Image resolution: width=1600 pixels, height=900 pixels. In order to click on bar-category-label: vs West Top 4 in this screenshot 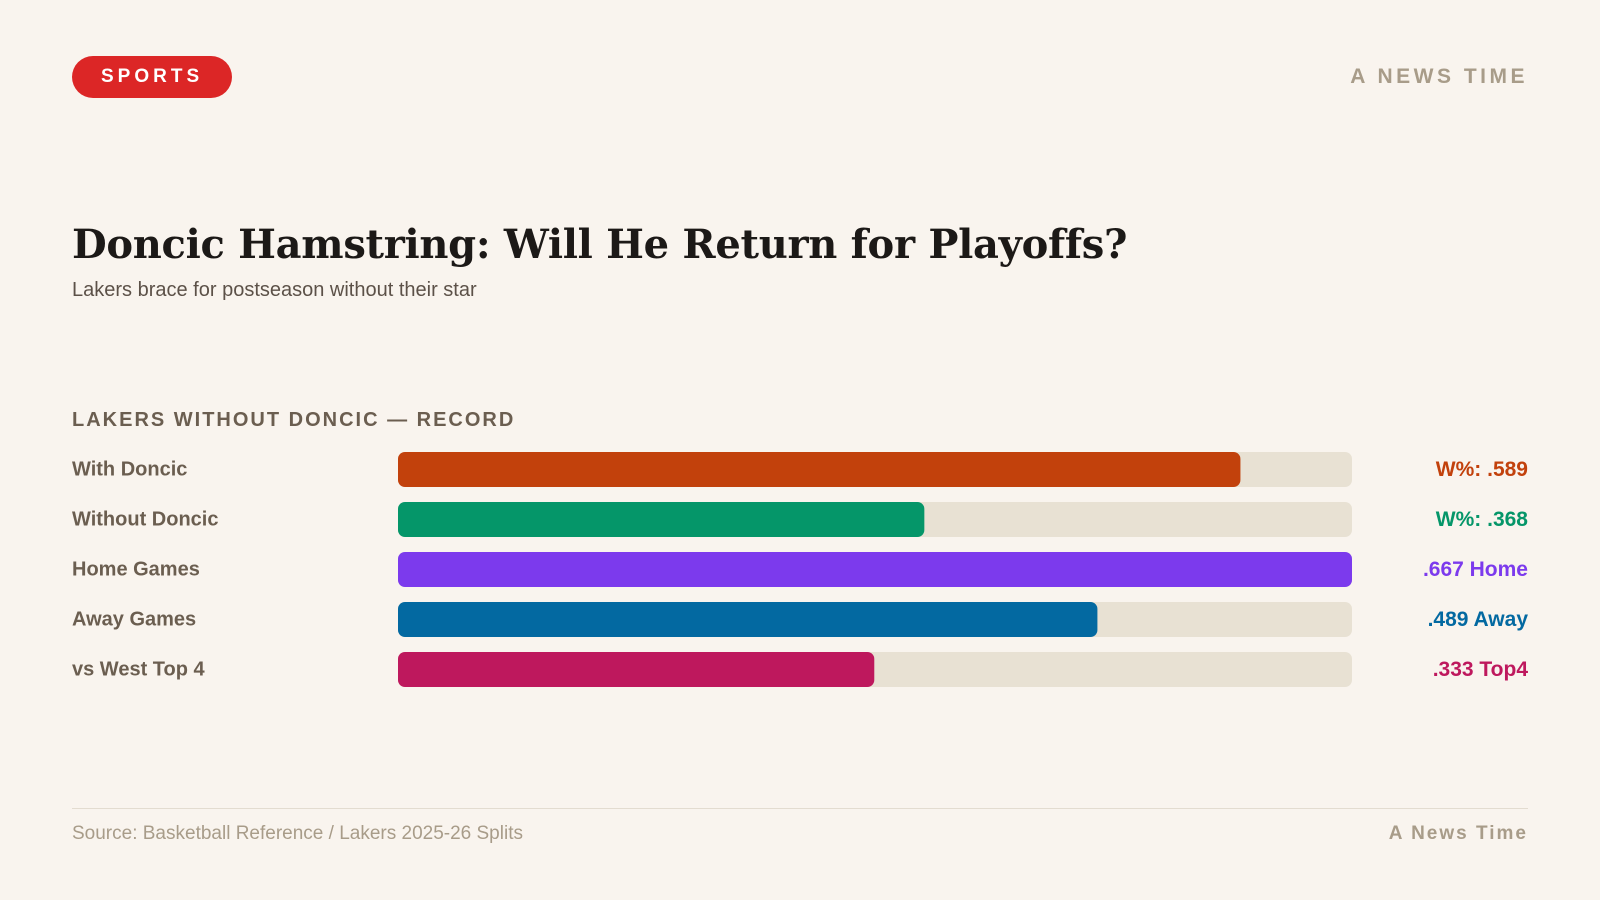, I will do `click(139, 670)`.